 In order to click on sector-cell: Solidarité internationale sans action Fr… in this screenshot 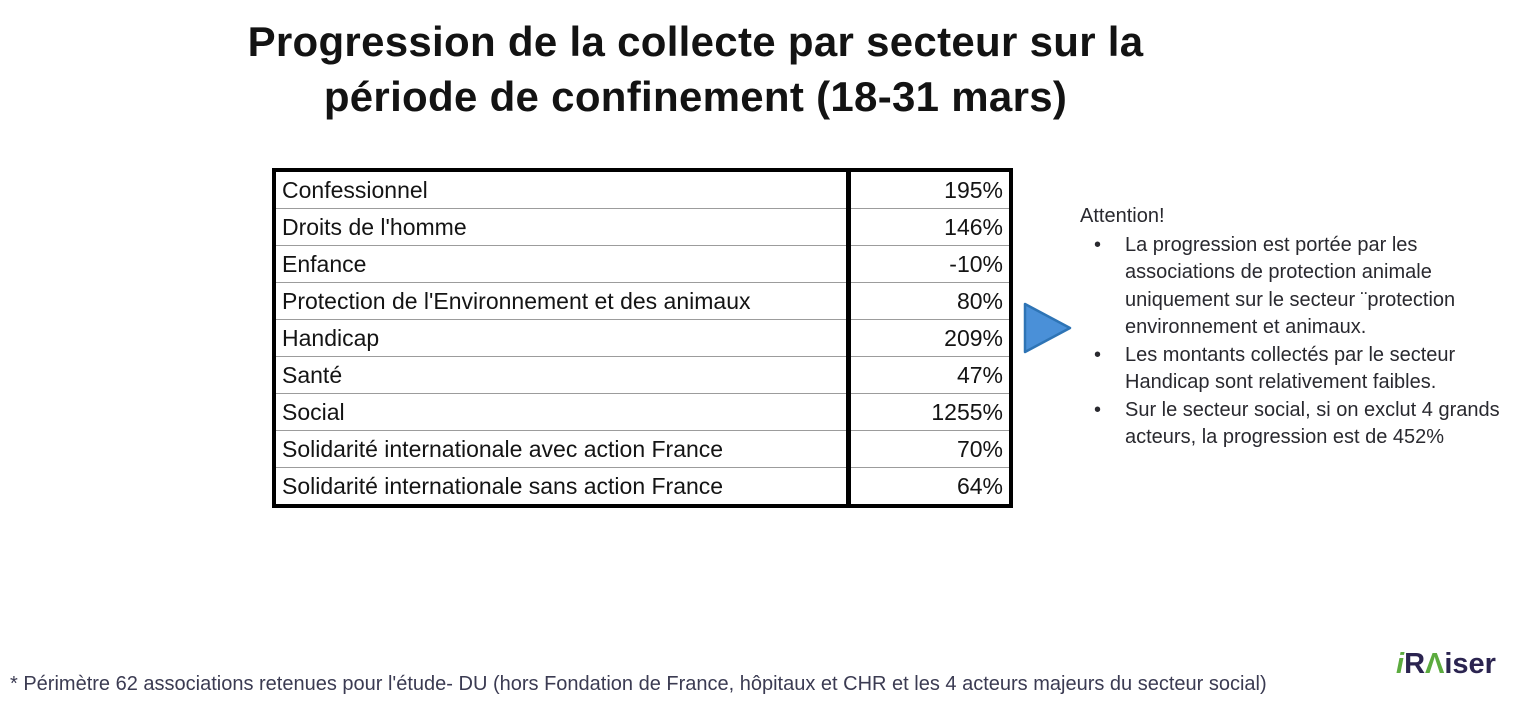, I will do `click(561, 486)`.